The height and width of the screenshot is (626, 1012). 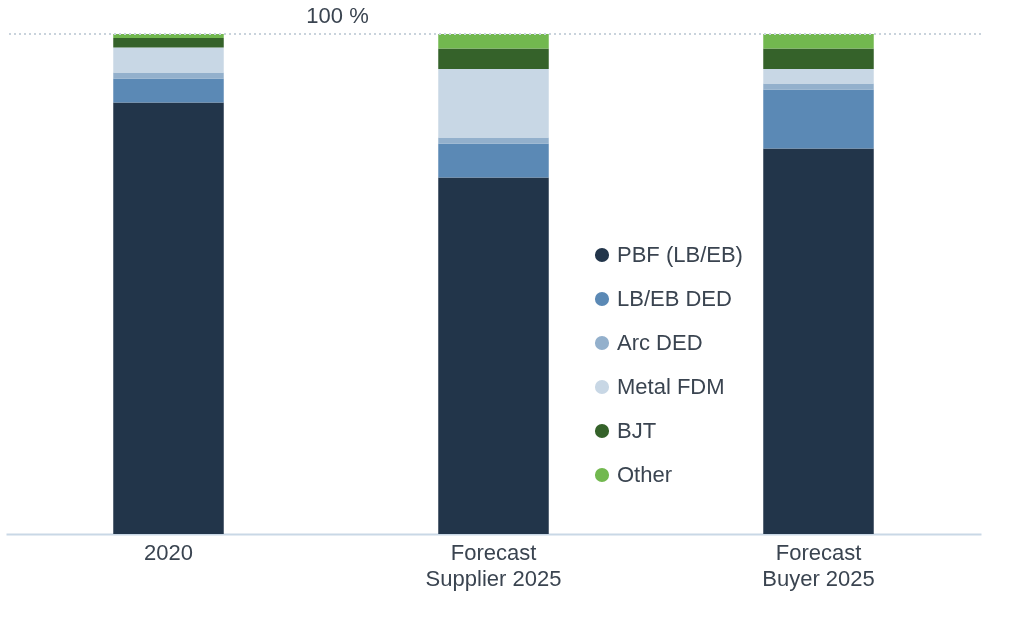 I want to click on x-tick-label: 2020, so click(x=168, y=552).